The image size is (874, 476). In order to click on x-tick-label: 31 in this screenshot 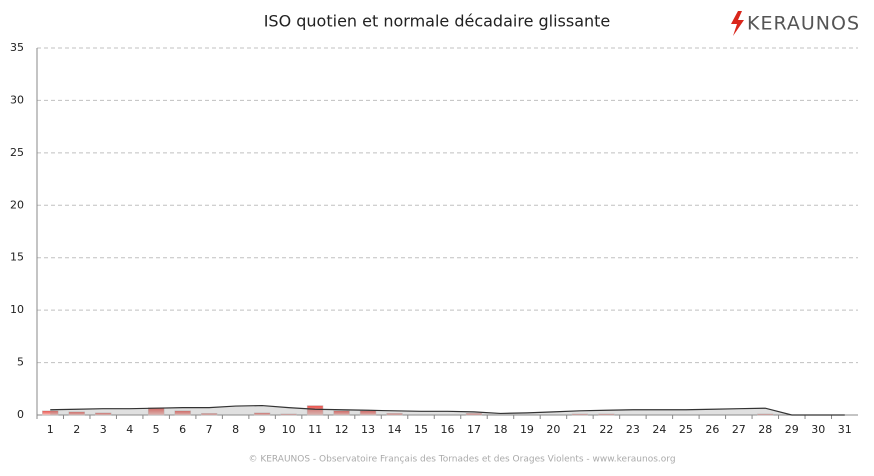, I will do `click(845, 429)`.